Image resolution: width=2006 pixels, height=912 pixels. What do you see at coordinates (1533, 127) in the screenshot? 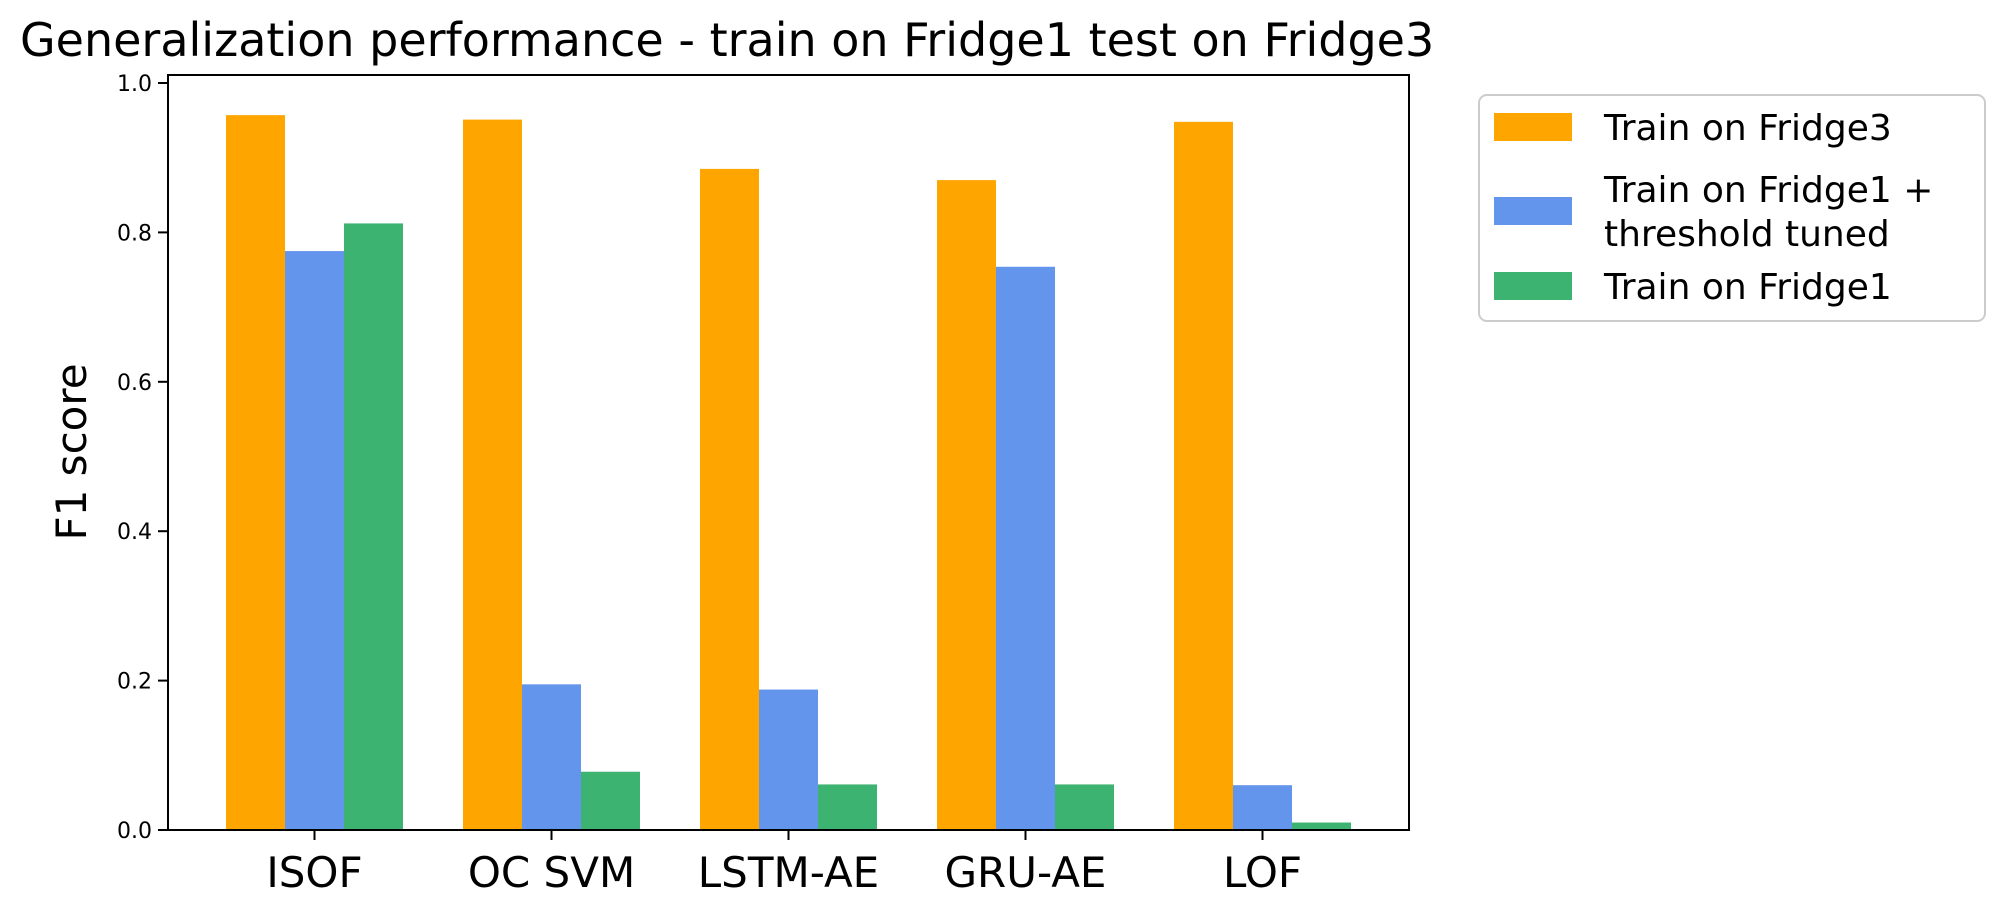
I see `legend-swatch-train-on-fridge3` at bounding box center [1533, 127].